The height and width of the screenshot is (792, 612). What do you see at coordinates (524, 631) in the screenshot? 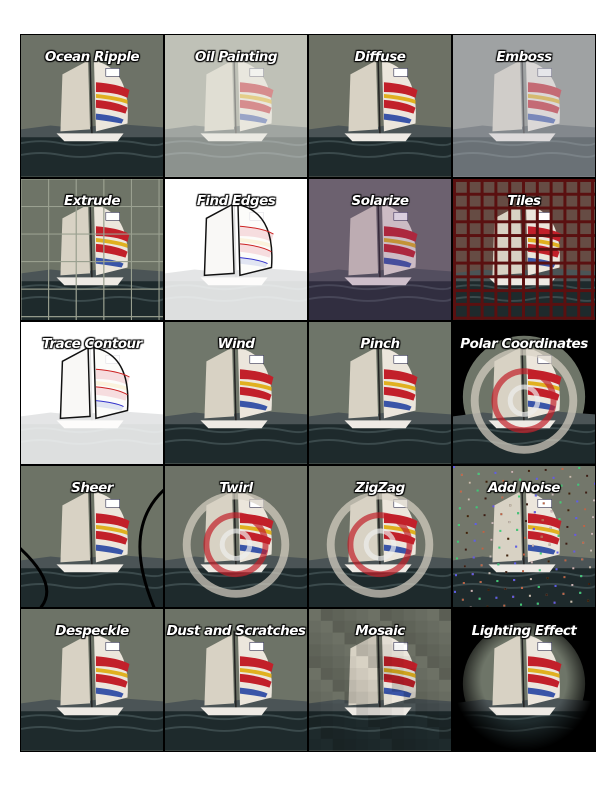
I see `filter-label: Lighting Effect` at bounding box center [524, 631].